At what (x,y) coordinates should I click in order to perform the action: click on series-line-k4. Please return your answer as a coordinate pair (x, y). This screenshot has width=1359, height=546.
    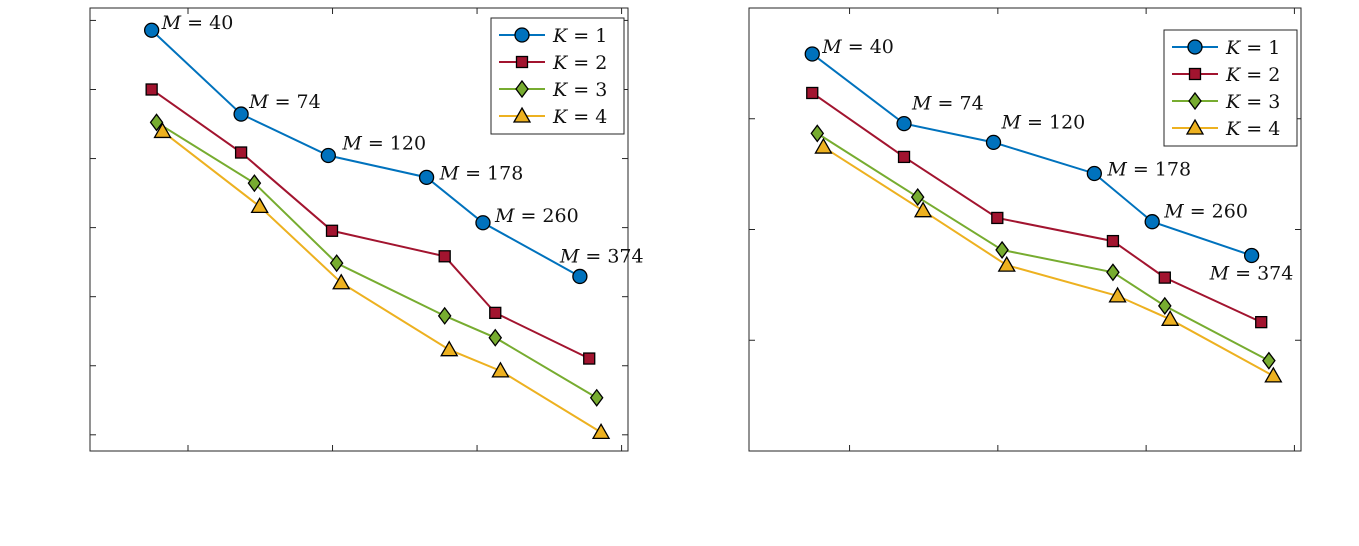
    Looking at the image, I should click on (1048, 261).